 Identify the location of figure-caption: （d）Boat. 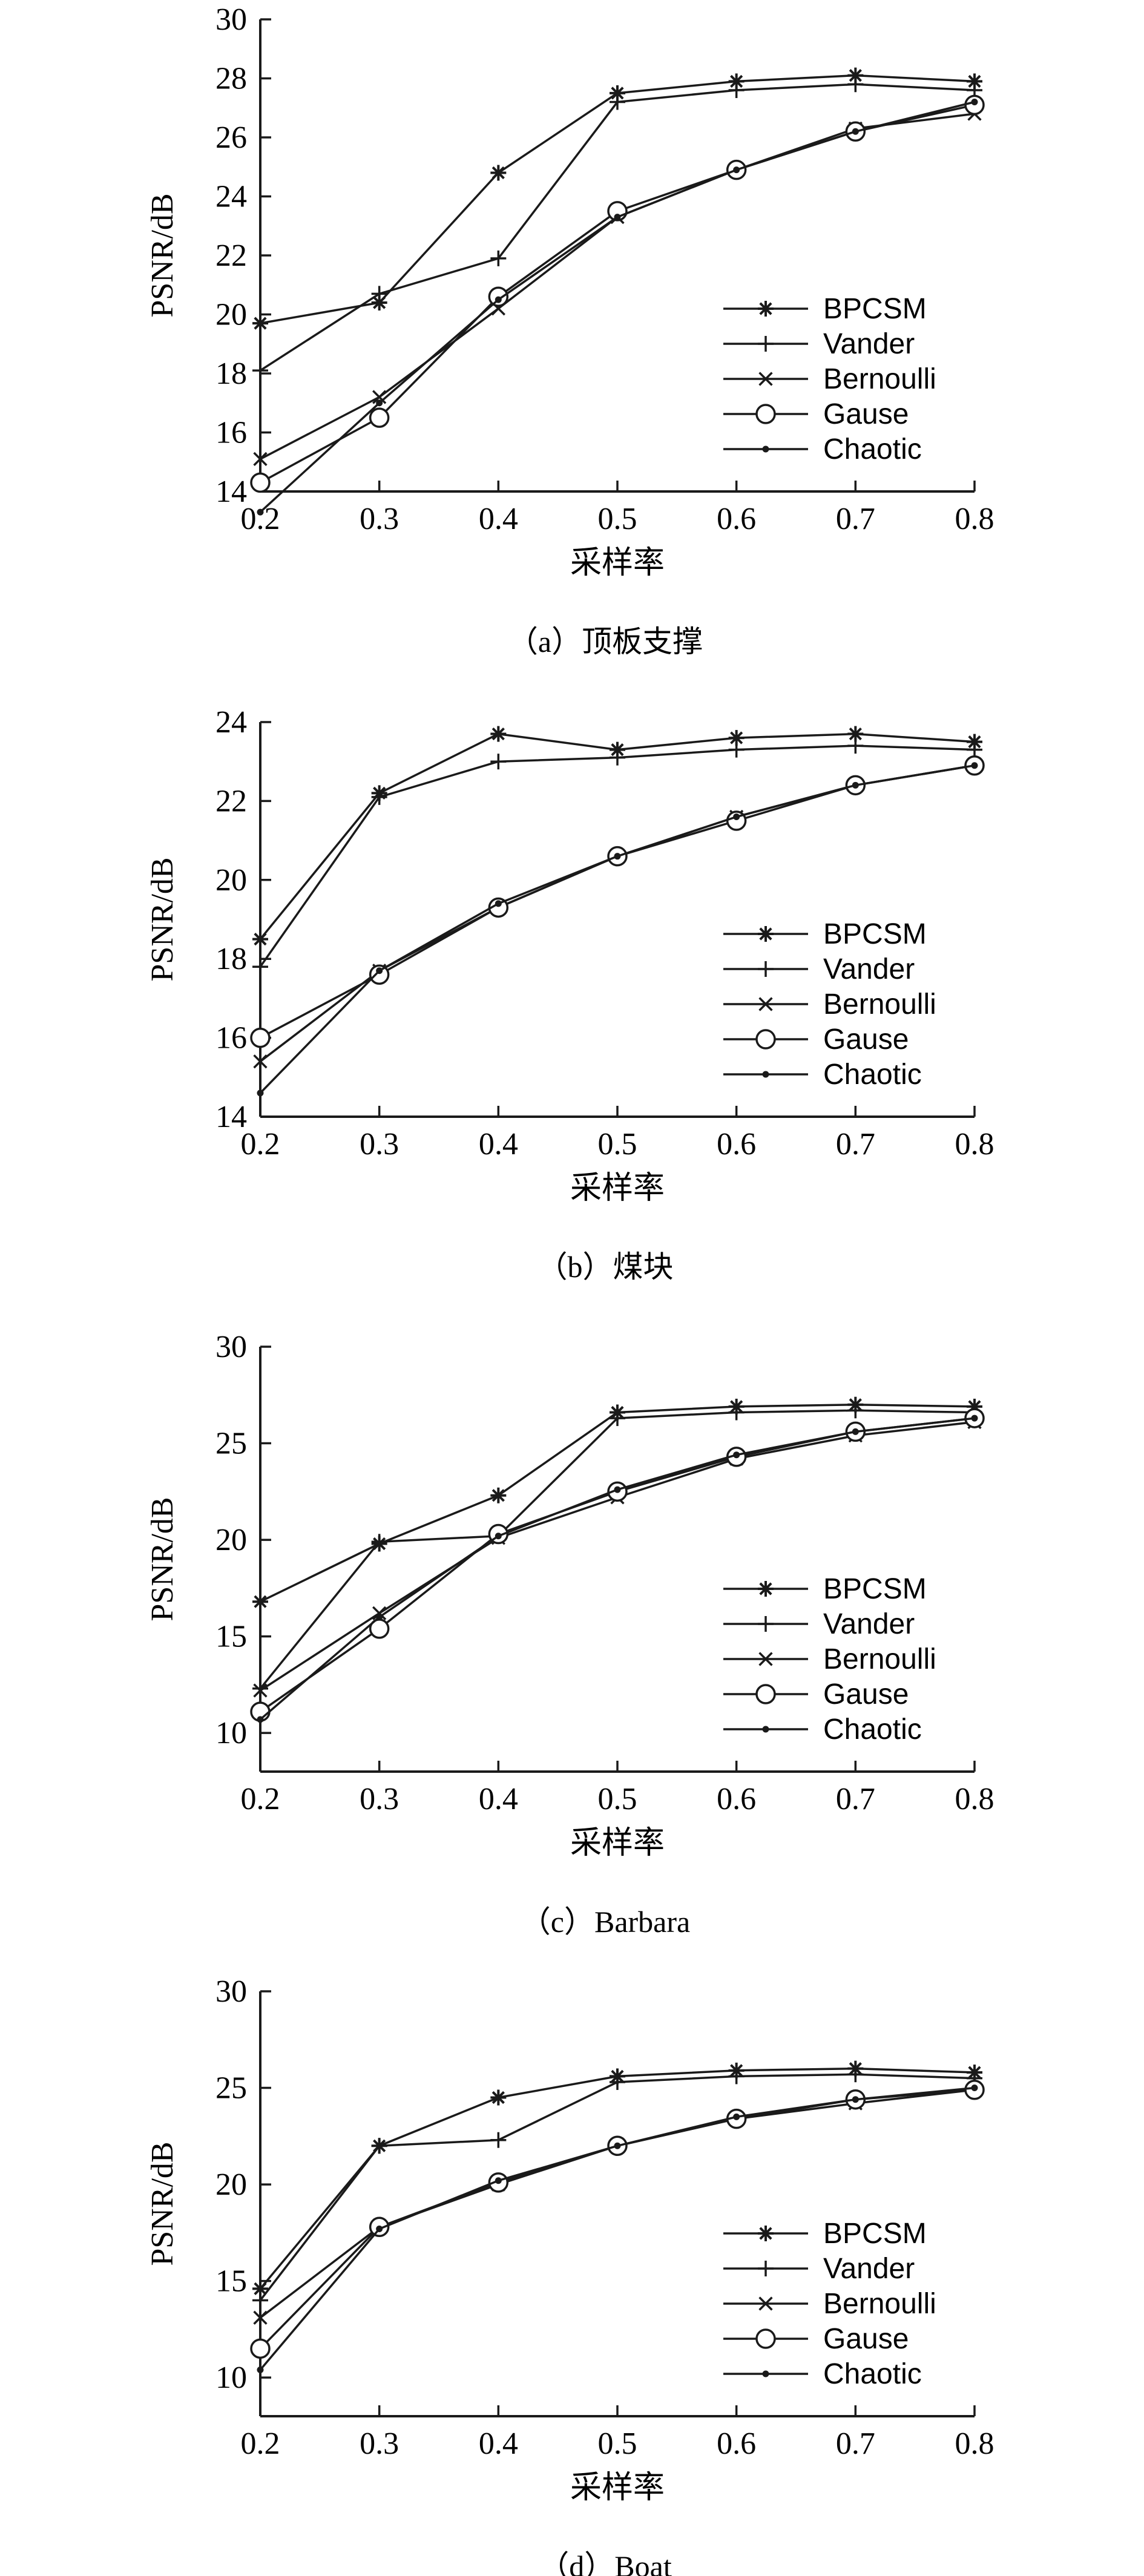
(605, 2562).